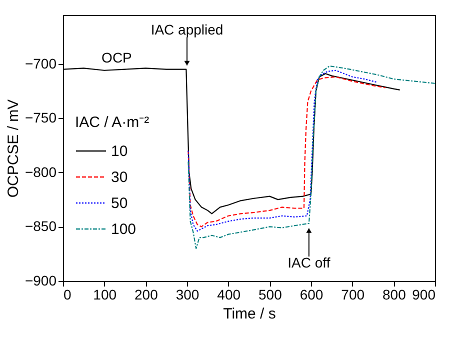 This screenshot has width=476, height=340. I want to click on y-tick-label: −750, so click(40, 118).